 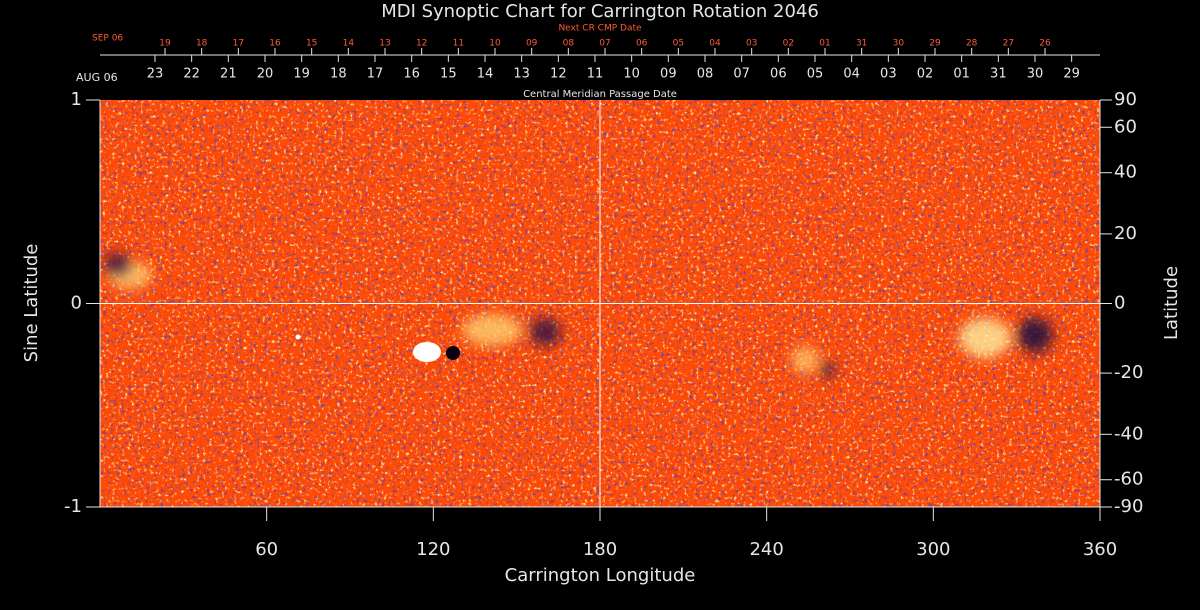 What do you see at coordinates (1128, 479) in the screenshot?
I see `y2-tick-label: -60` at bounding box center [1128, 479].